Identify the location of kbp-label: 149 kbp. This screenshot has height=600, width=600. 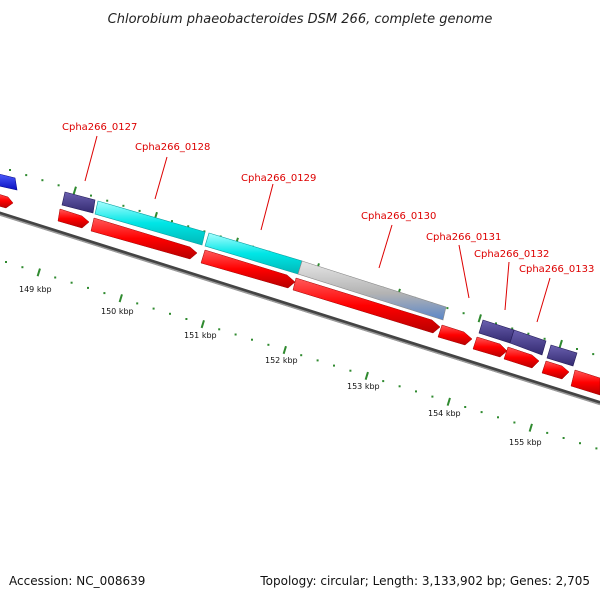
(35, 289).